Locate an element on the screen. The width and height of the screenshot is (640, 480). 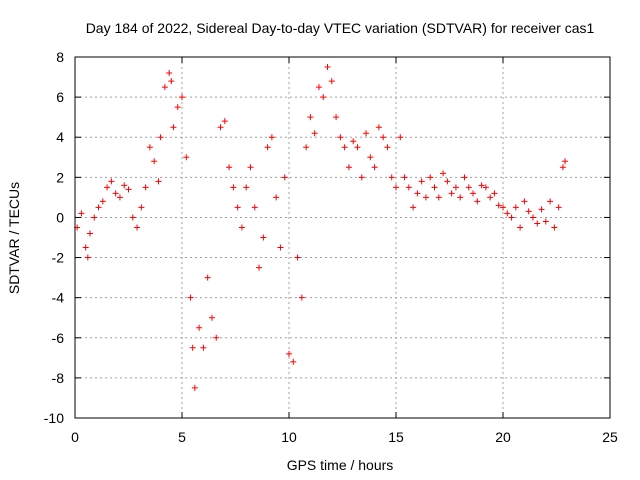
y-axis-label: SDTVAR / TECUs is located at coordinates (14, 238).